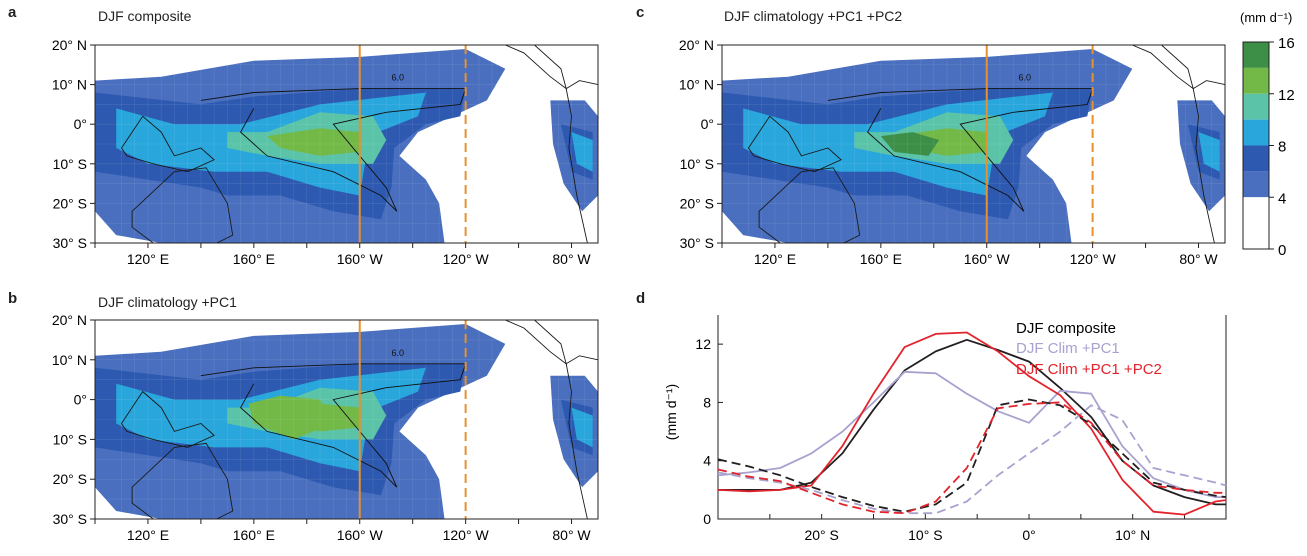 Image resolution: width=1307 pixels, height=556 pixels. What do you see at coordinates (167, 302) in the screenshot?
I see `panel-b-title: DJF climatology +PC1` at bounding box center [167, 302].